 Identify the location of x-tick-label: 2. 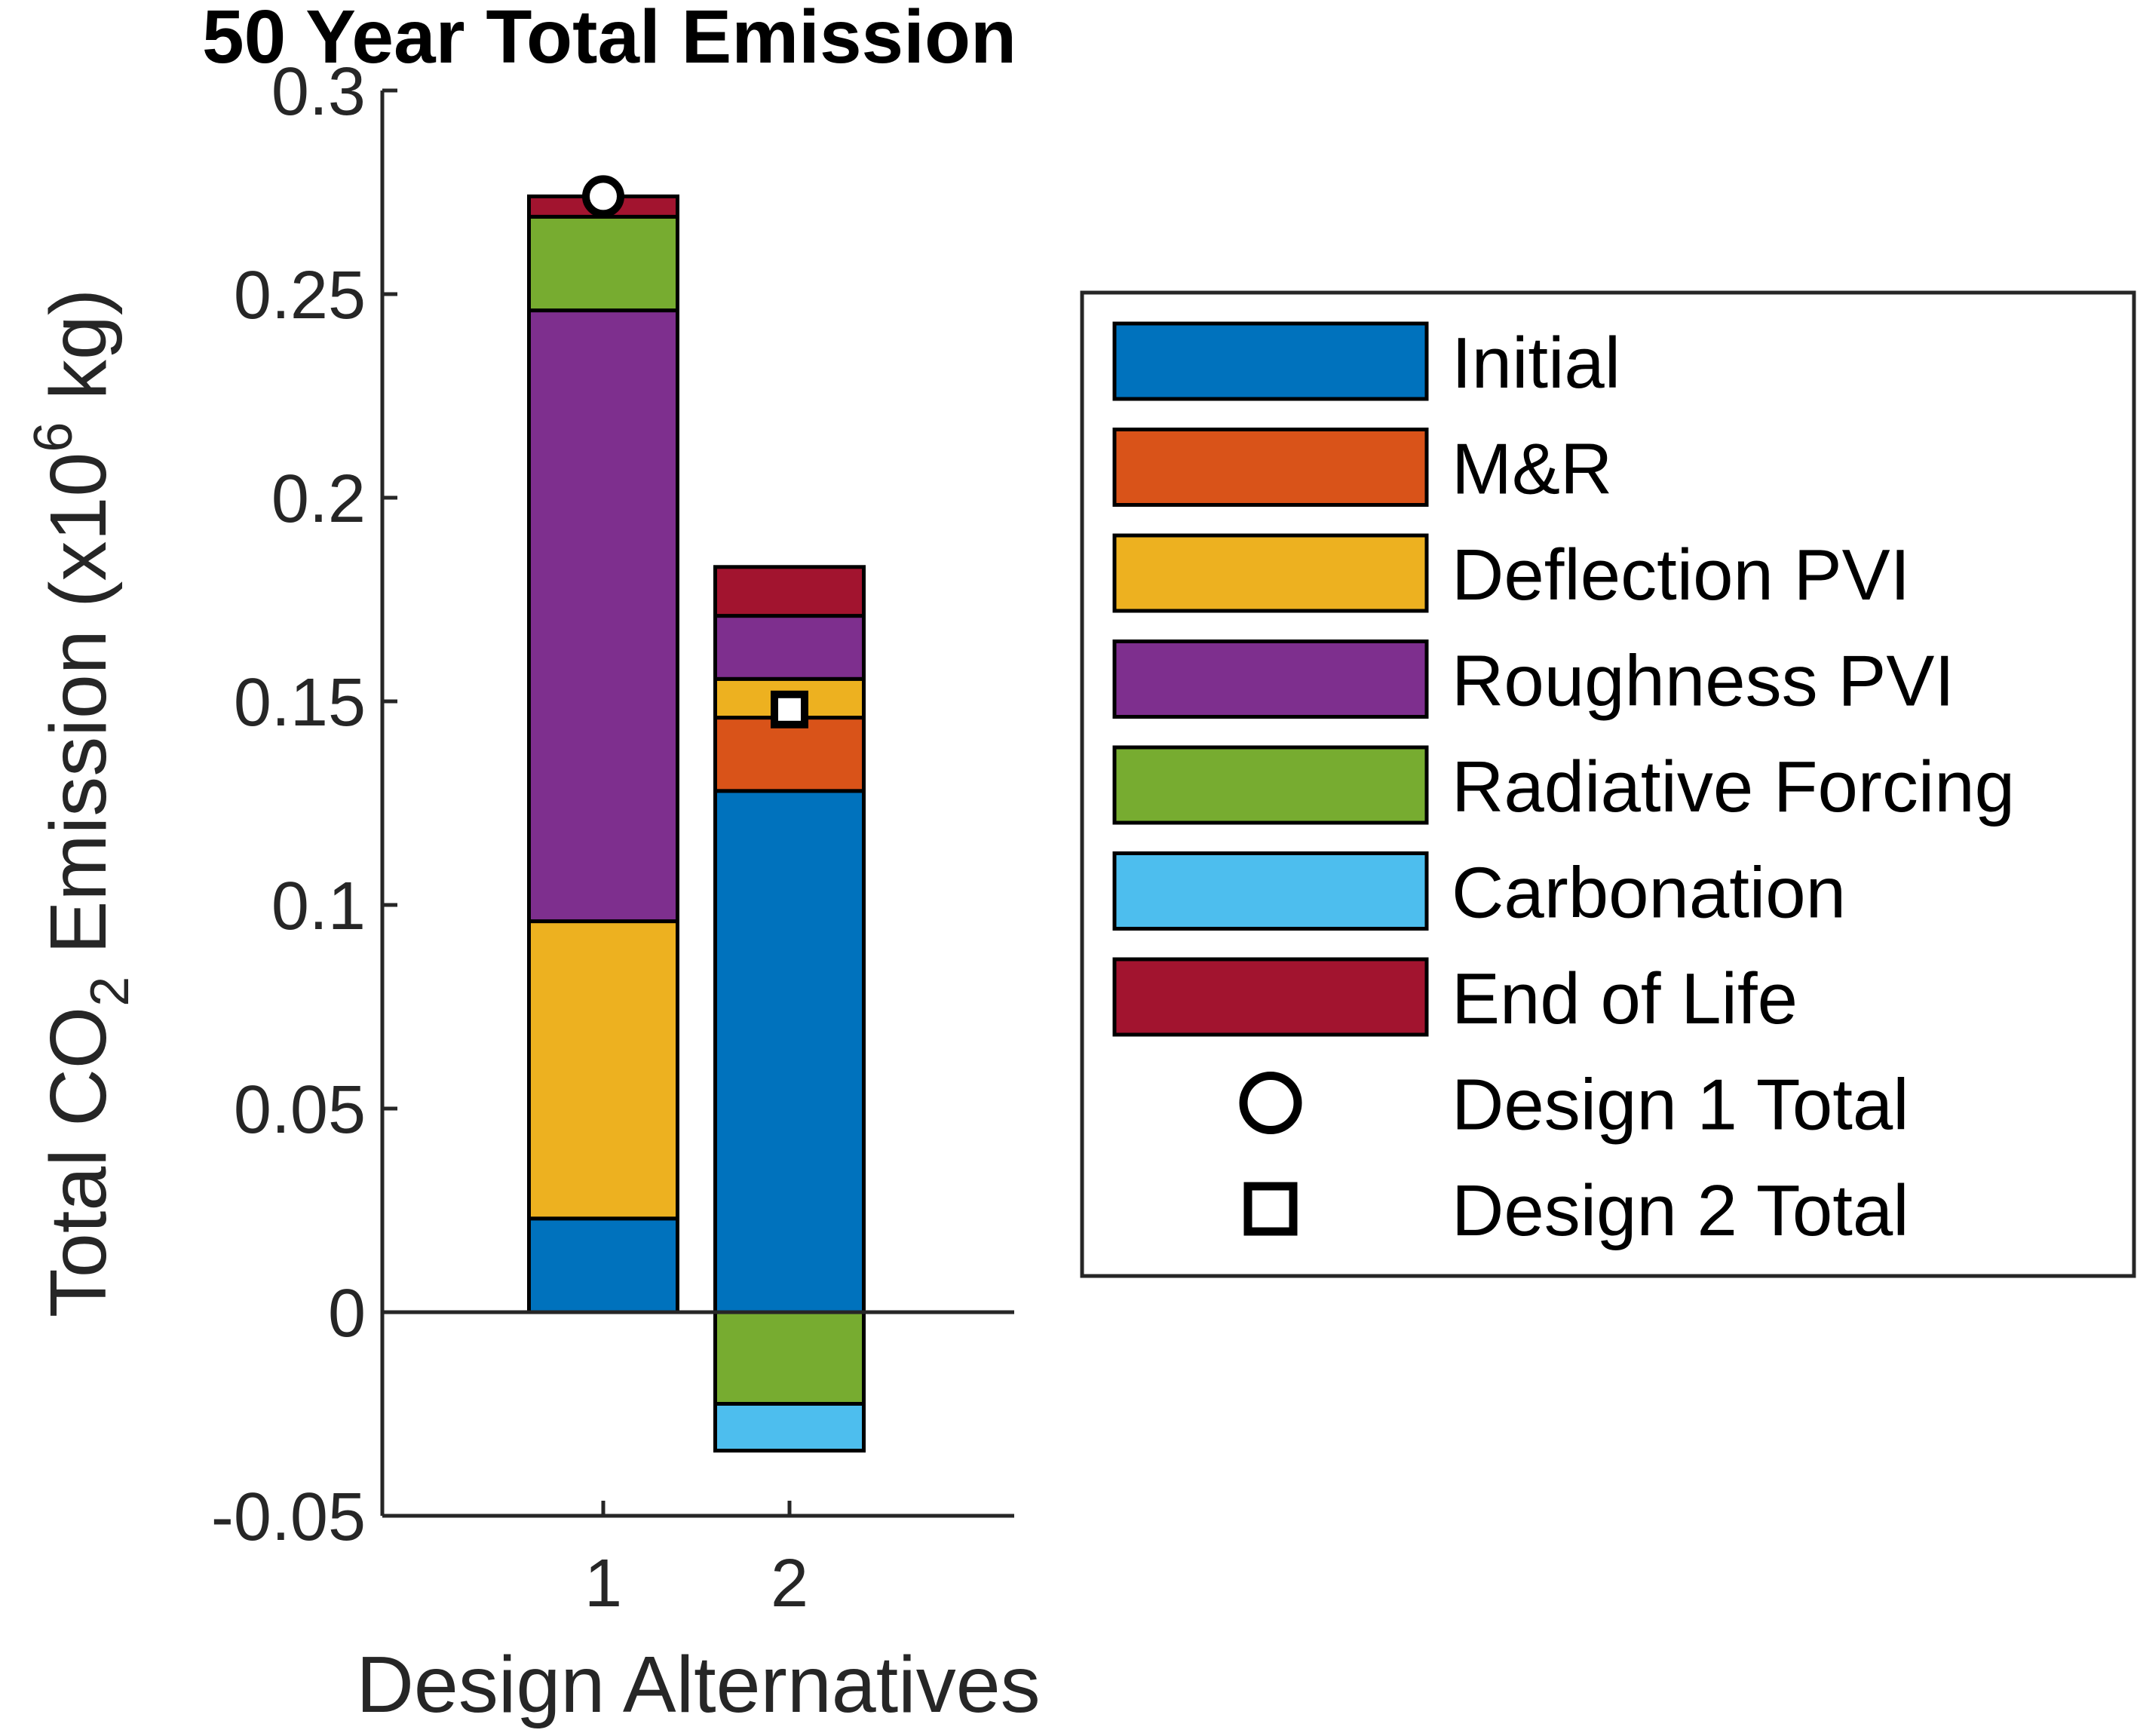
(789, 1583).